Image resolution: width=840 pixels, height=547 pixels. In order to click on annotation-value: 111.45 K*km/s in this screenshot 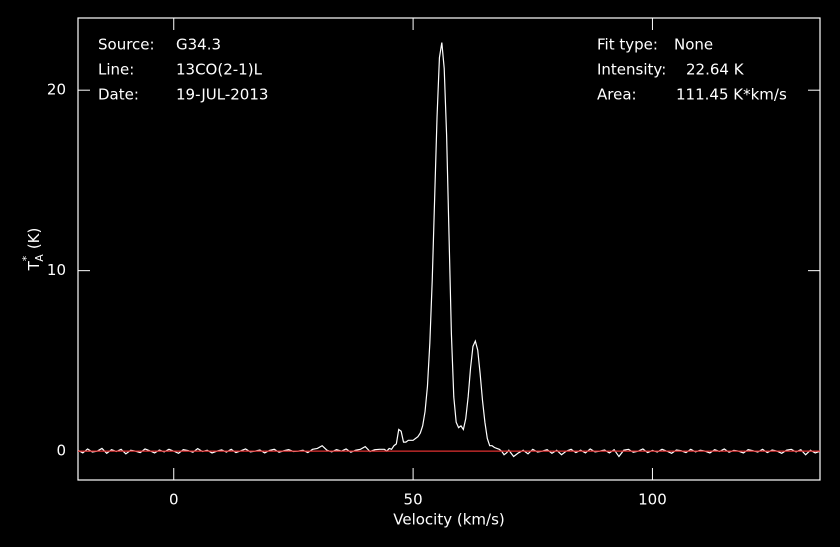, I will do `click(731, 95)`.